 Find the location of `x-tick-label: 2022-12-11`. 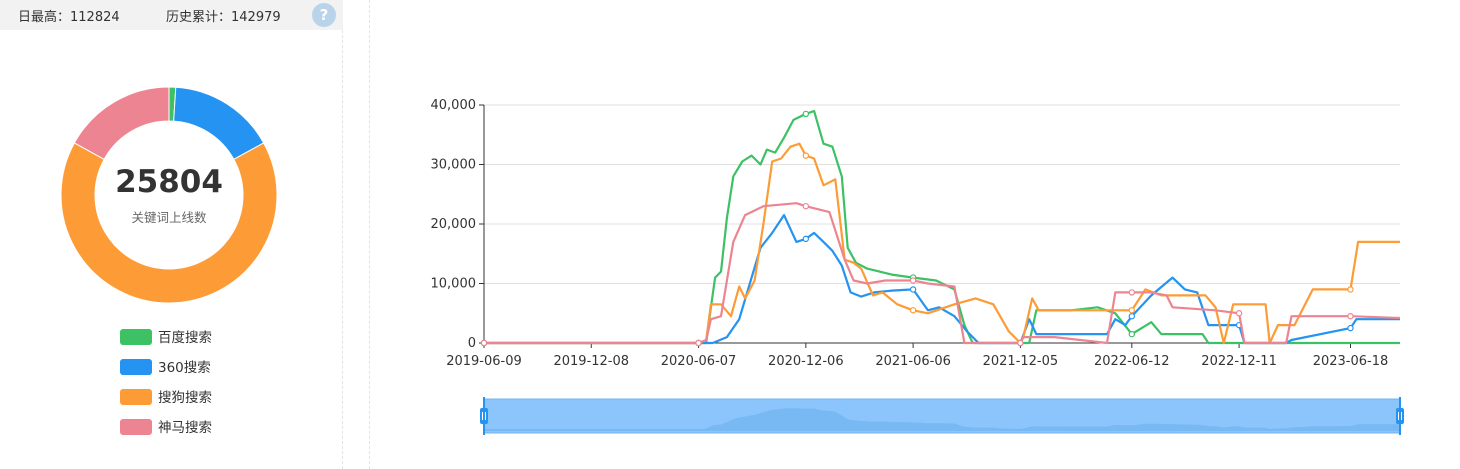

x-tick-label: 2022-12-11 is located at coordinates (1239, 361).